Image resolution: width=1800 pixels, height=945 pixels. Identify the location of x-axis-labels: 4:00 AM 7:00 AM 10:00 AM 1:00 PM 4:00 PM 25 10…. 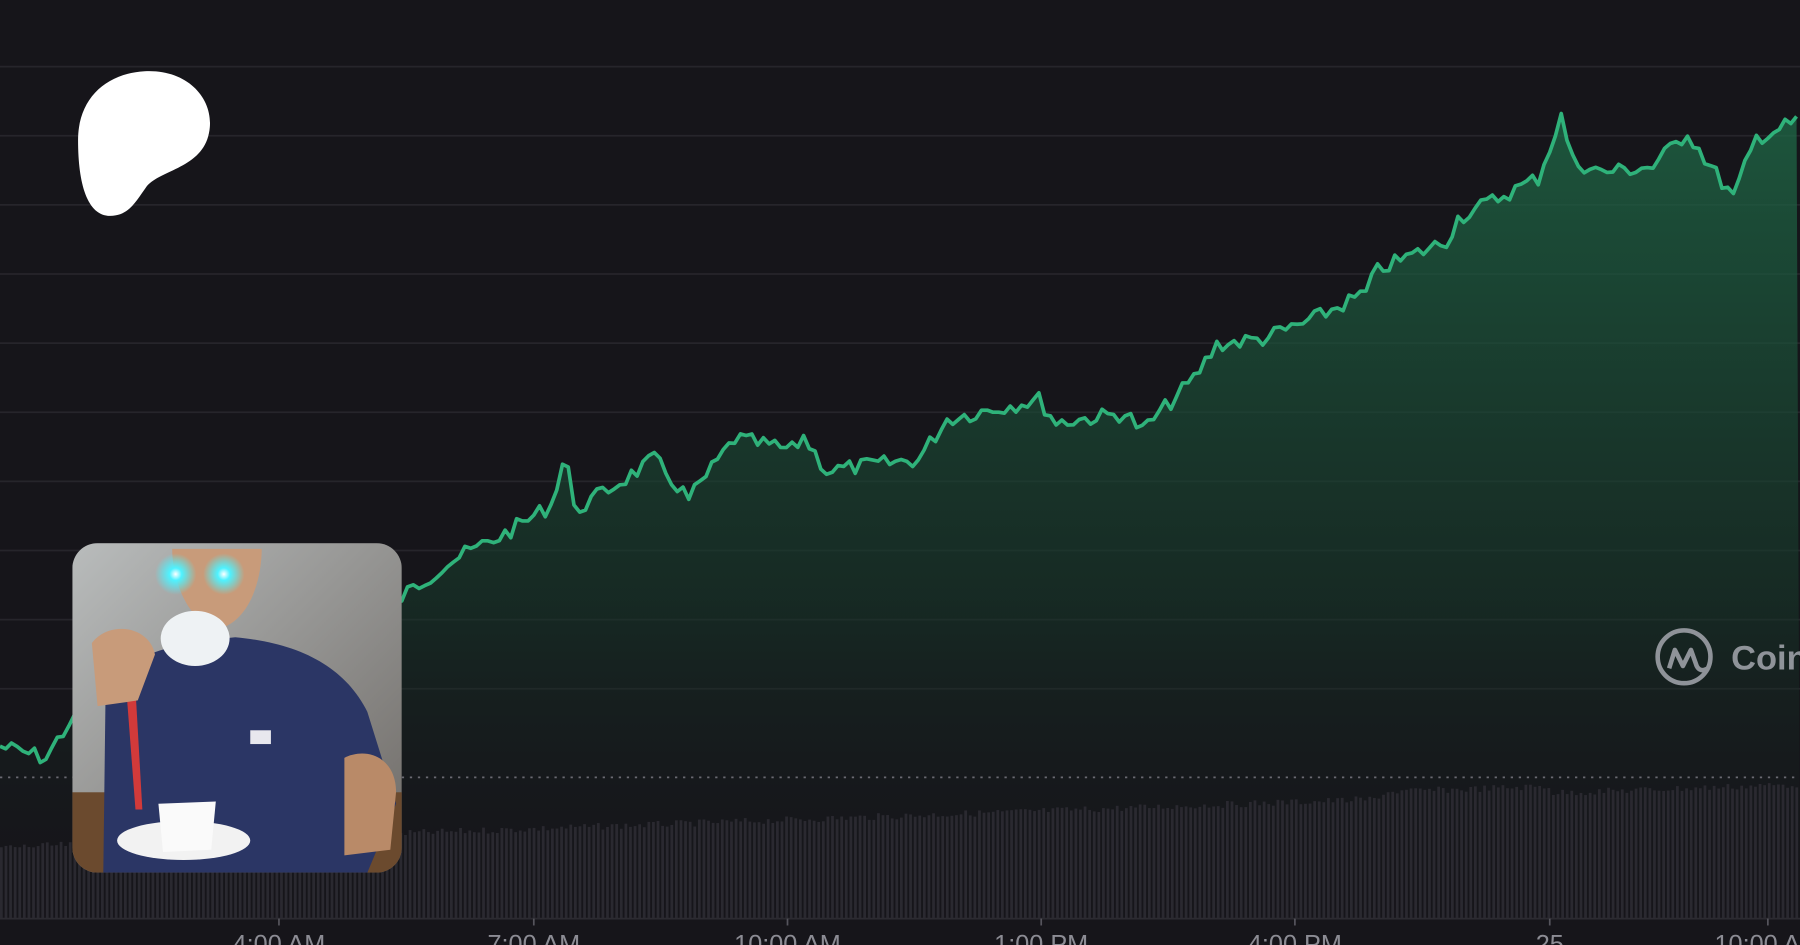
(1016, 931).